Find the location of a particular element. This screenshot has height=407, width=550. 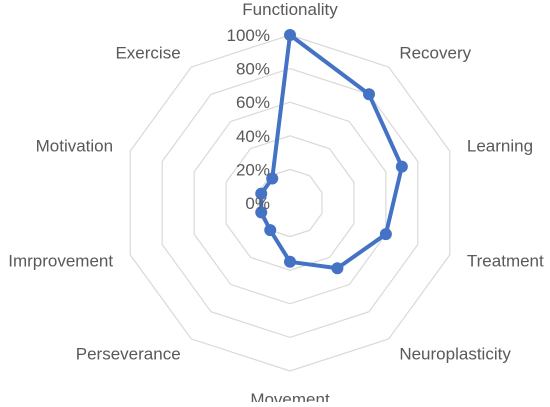

category-label-functionality: Functionality is located at coordinates (290, 9).